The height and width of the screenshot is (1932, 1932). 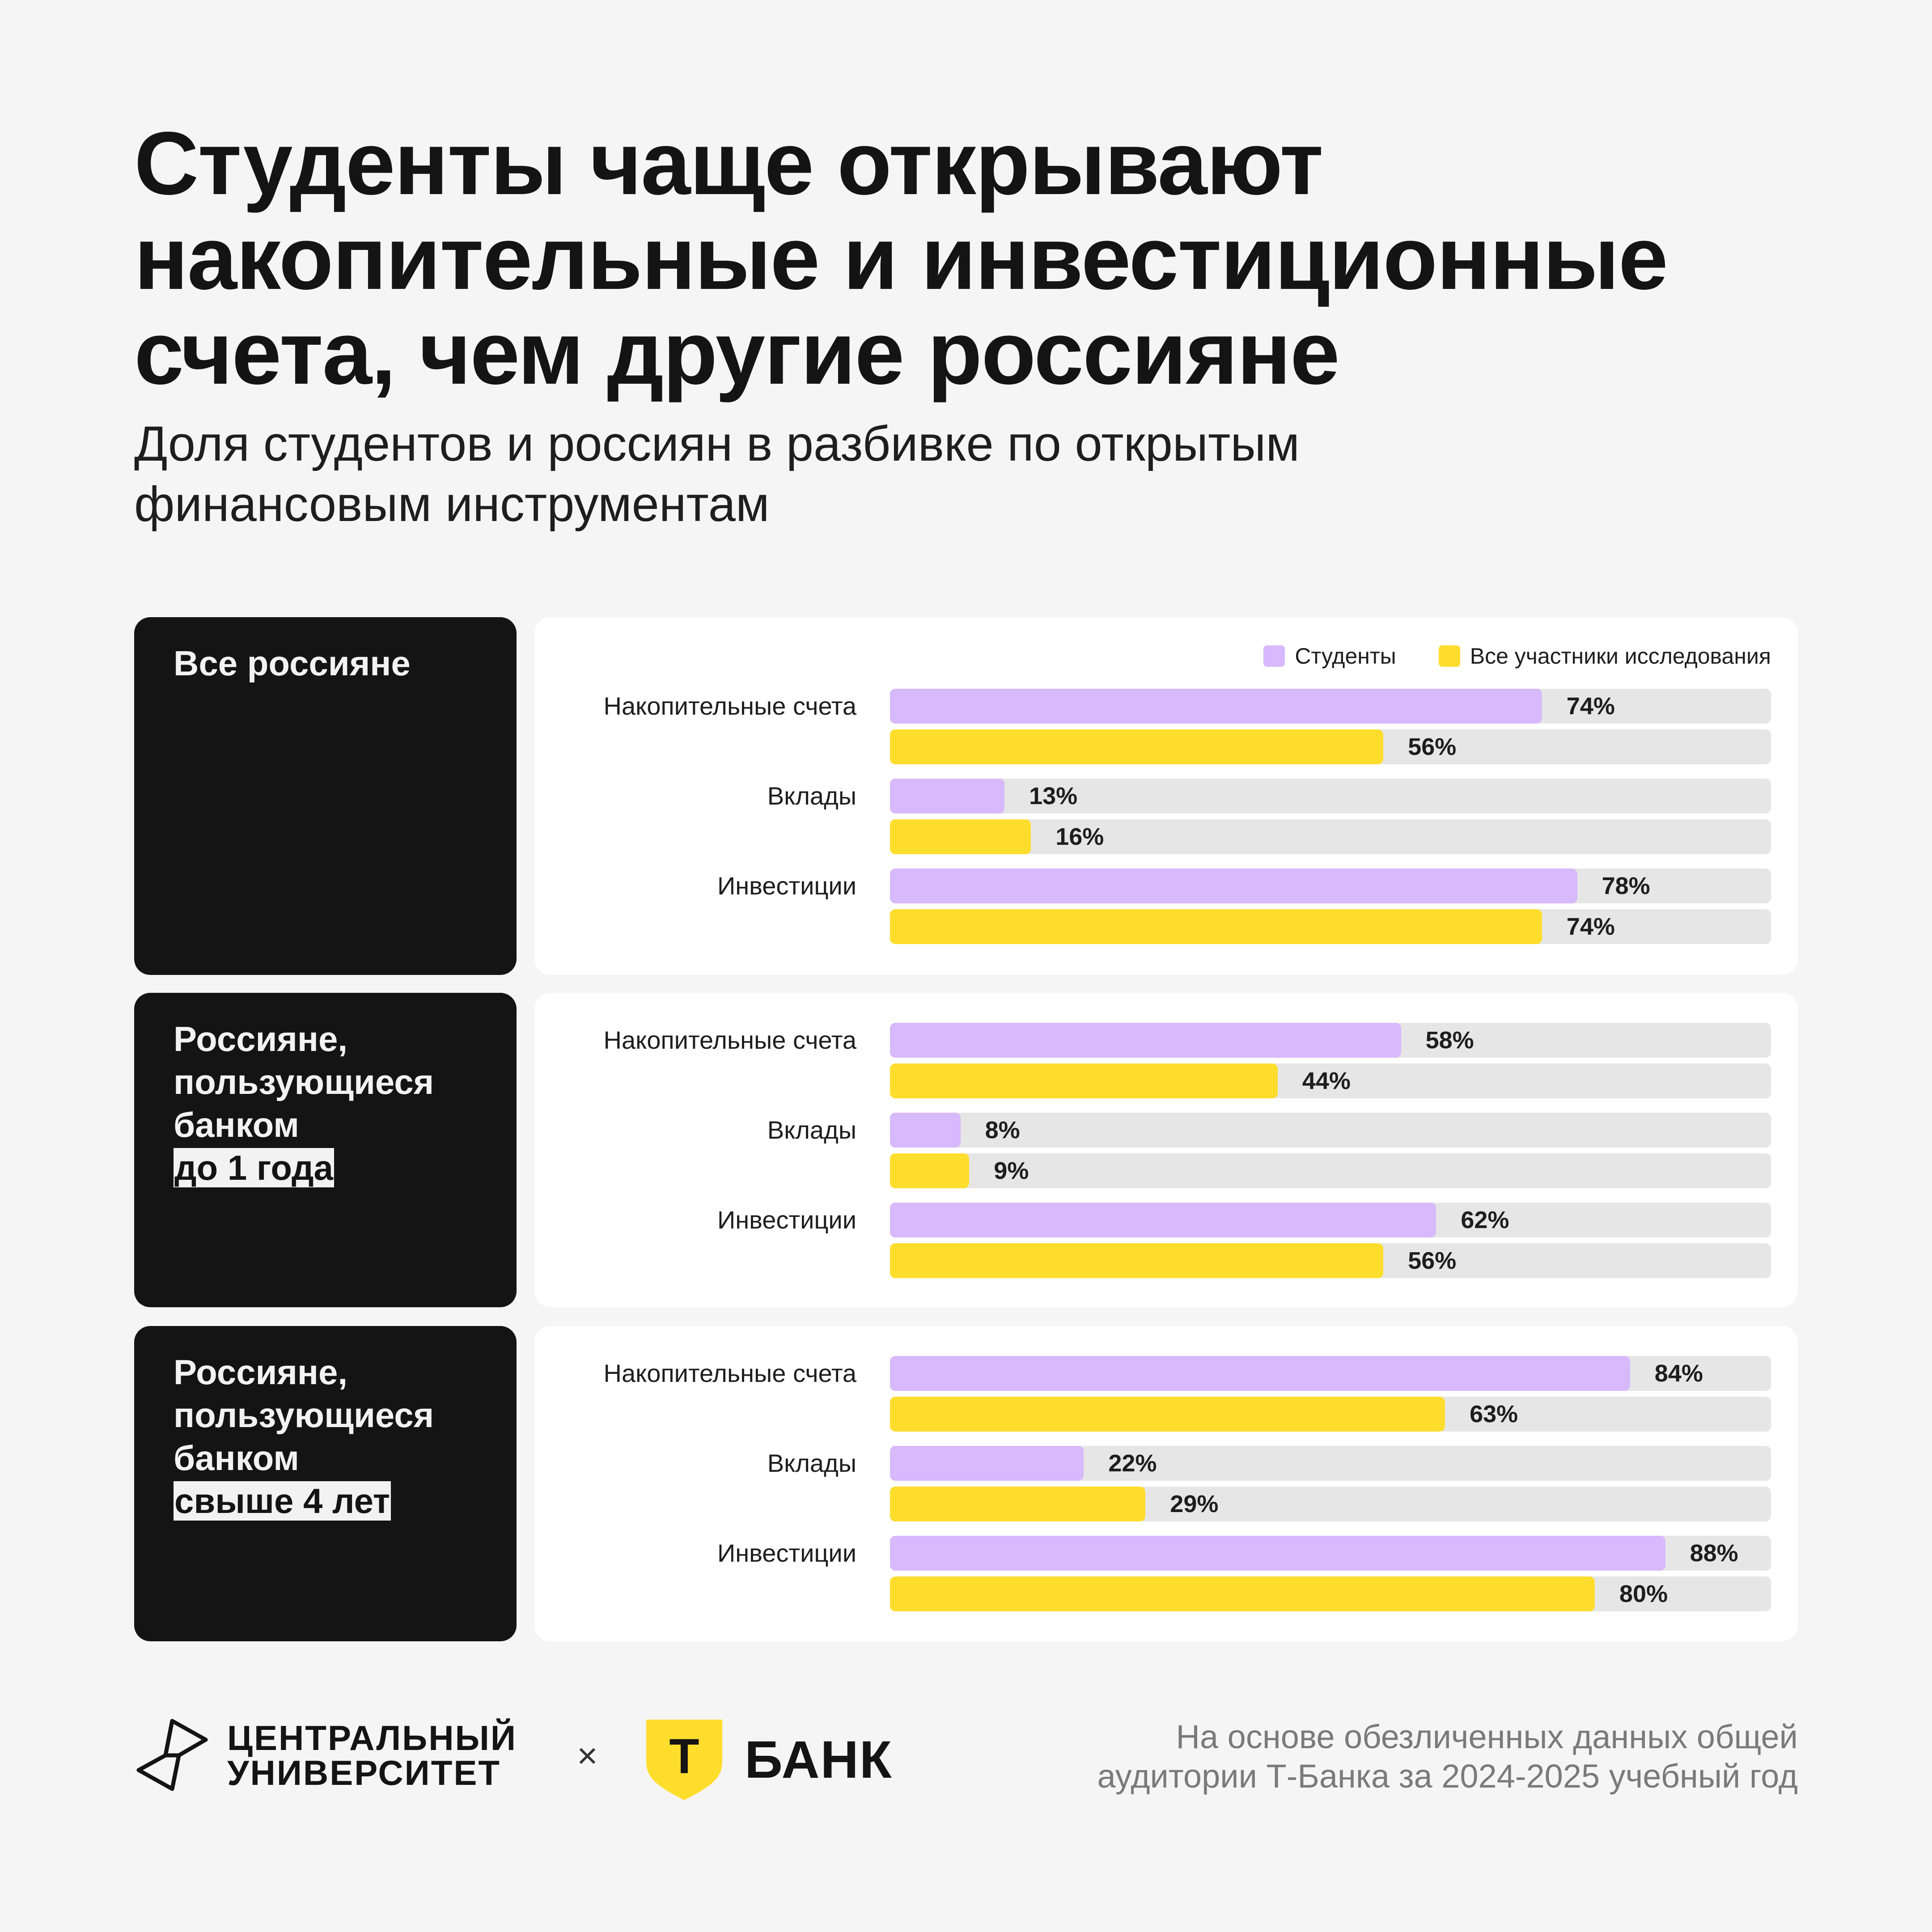 I want to click on bar-track: 84%, so click(x=1330, y=1373).